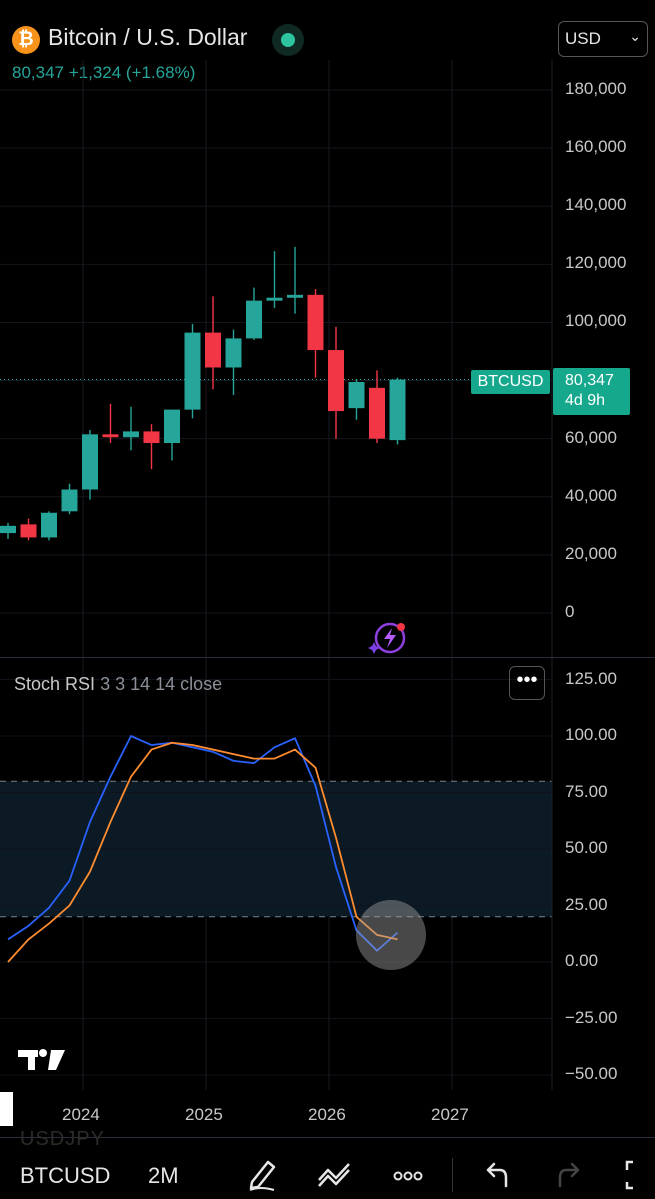 This screenshot has height=1199, width=655. Describe the element at coordinates (288, 40) in the screenshot. I see `market-open-dot-icon` at that location.